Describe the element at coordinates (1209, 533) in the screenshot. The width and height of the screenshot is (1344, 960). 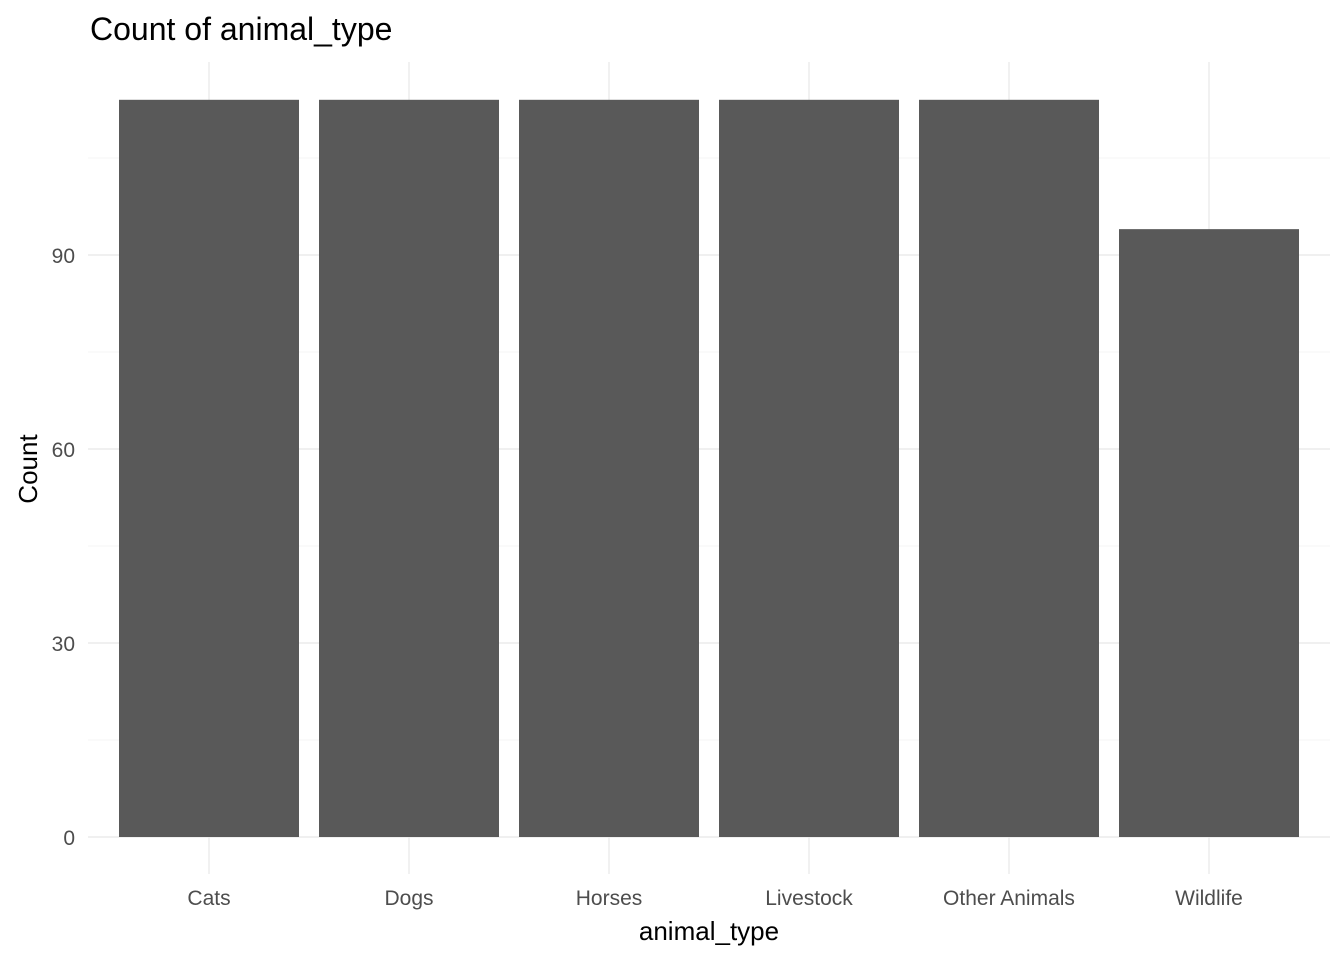
I see `bar-wildlife` at that location.